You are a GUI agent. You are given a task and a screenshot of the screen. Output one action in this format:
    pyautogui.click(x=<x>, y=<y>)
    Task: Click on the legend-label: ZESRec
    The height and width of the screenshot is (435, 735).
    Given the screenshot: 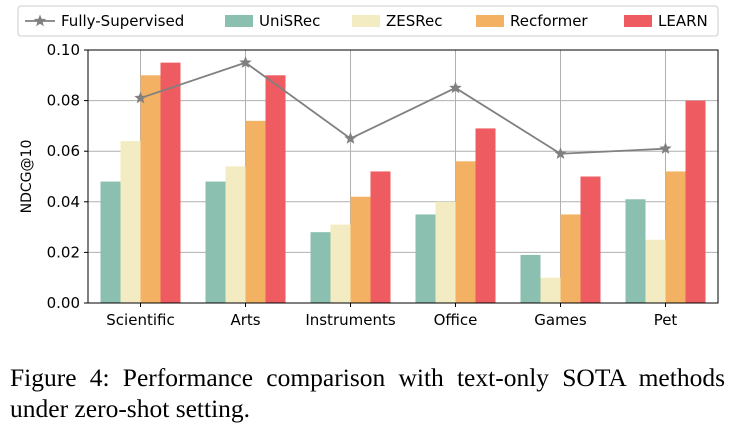 What is the action you would take?
    pyautogui.click(x=414, y=21)
    